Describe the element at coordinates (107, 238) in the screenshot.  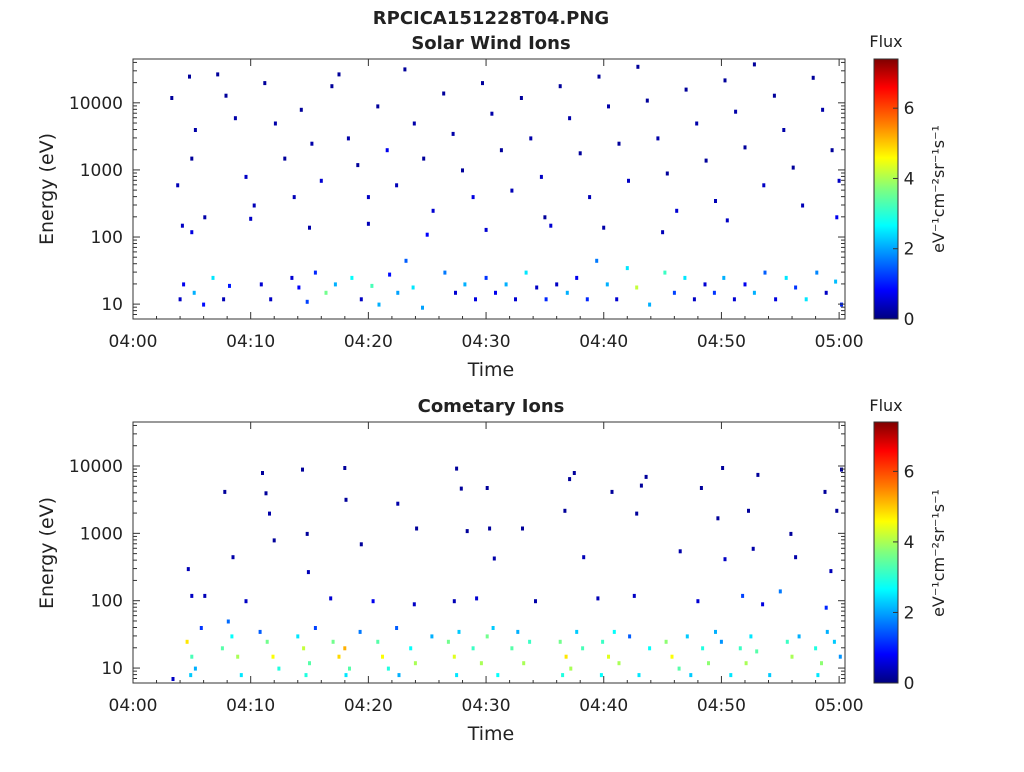
I see `y-tick-label: 100` at that location.